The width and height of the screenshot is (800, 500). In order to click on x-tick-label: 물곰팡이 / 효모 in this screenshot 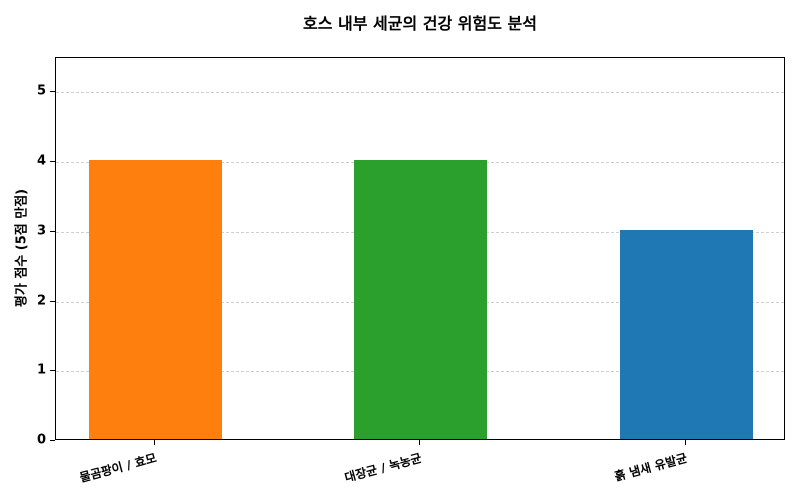, I will do `click(118, 467)`.